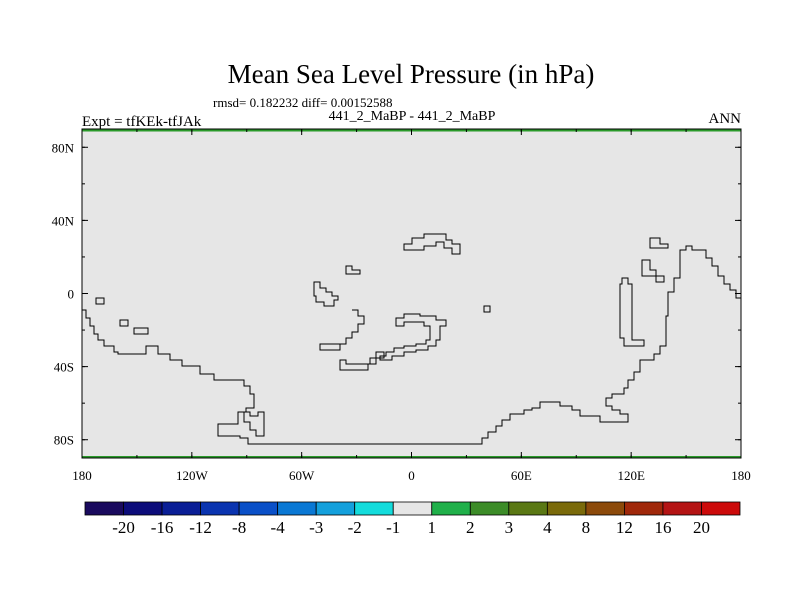 This screenshot has height=600, width=800. I want to click on colorbar-label: 1, so click(432, 527).